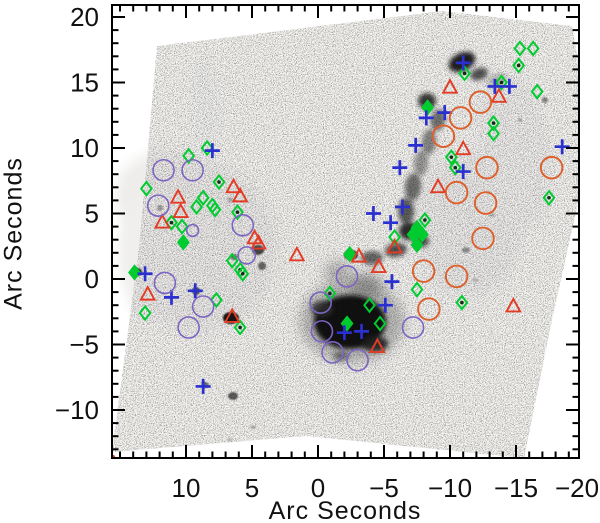 Image resolution: width=600 pixels, height=523 pixels. I want to click on x-tick-label: 0, so click(318, 488).